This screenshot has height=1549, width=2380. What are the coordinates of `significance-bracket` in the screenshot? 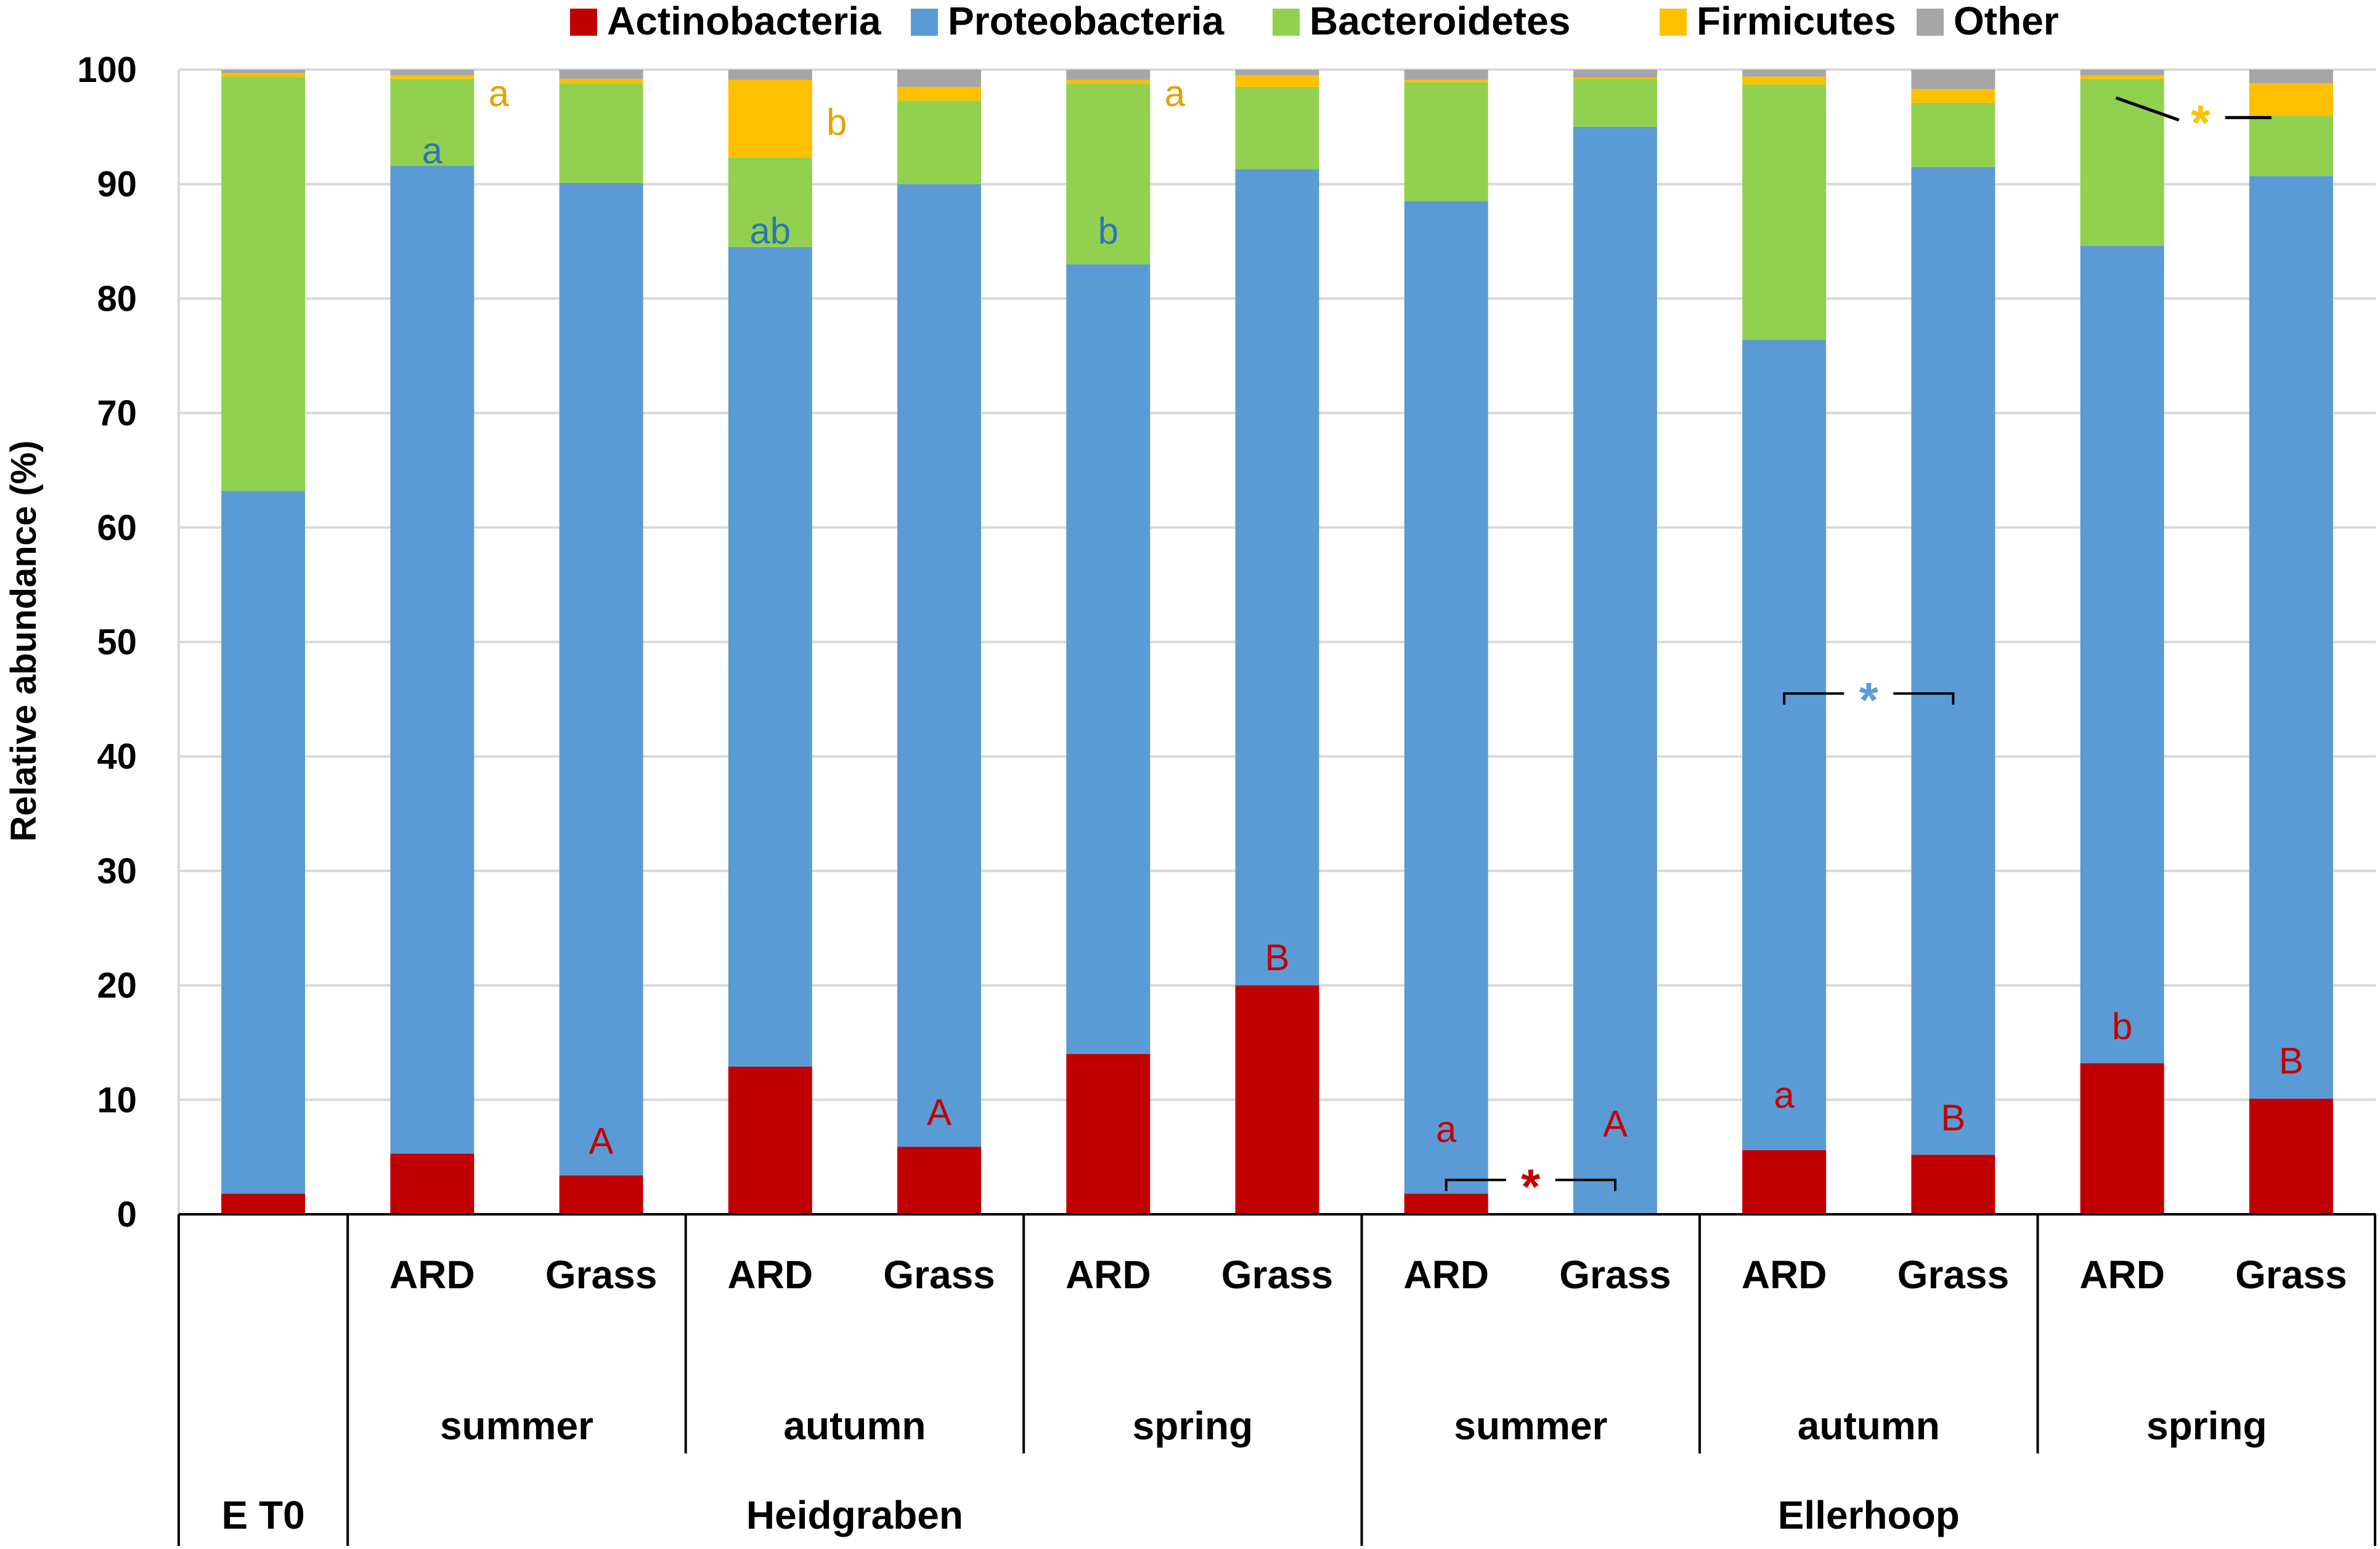 It's located at (1530, 1185).